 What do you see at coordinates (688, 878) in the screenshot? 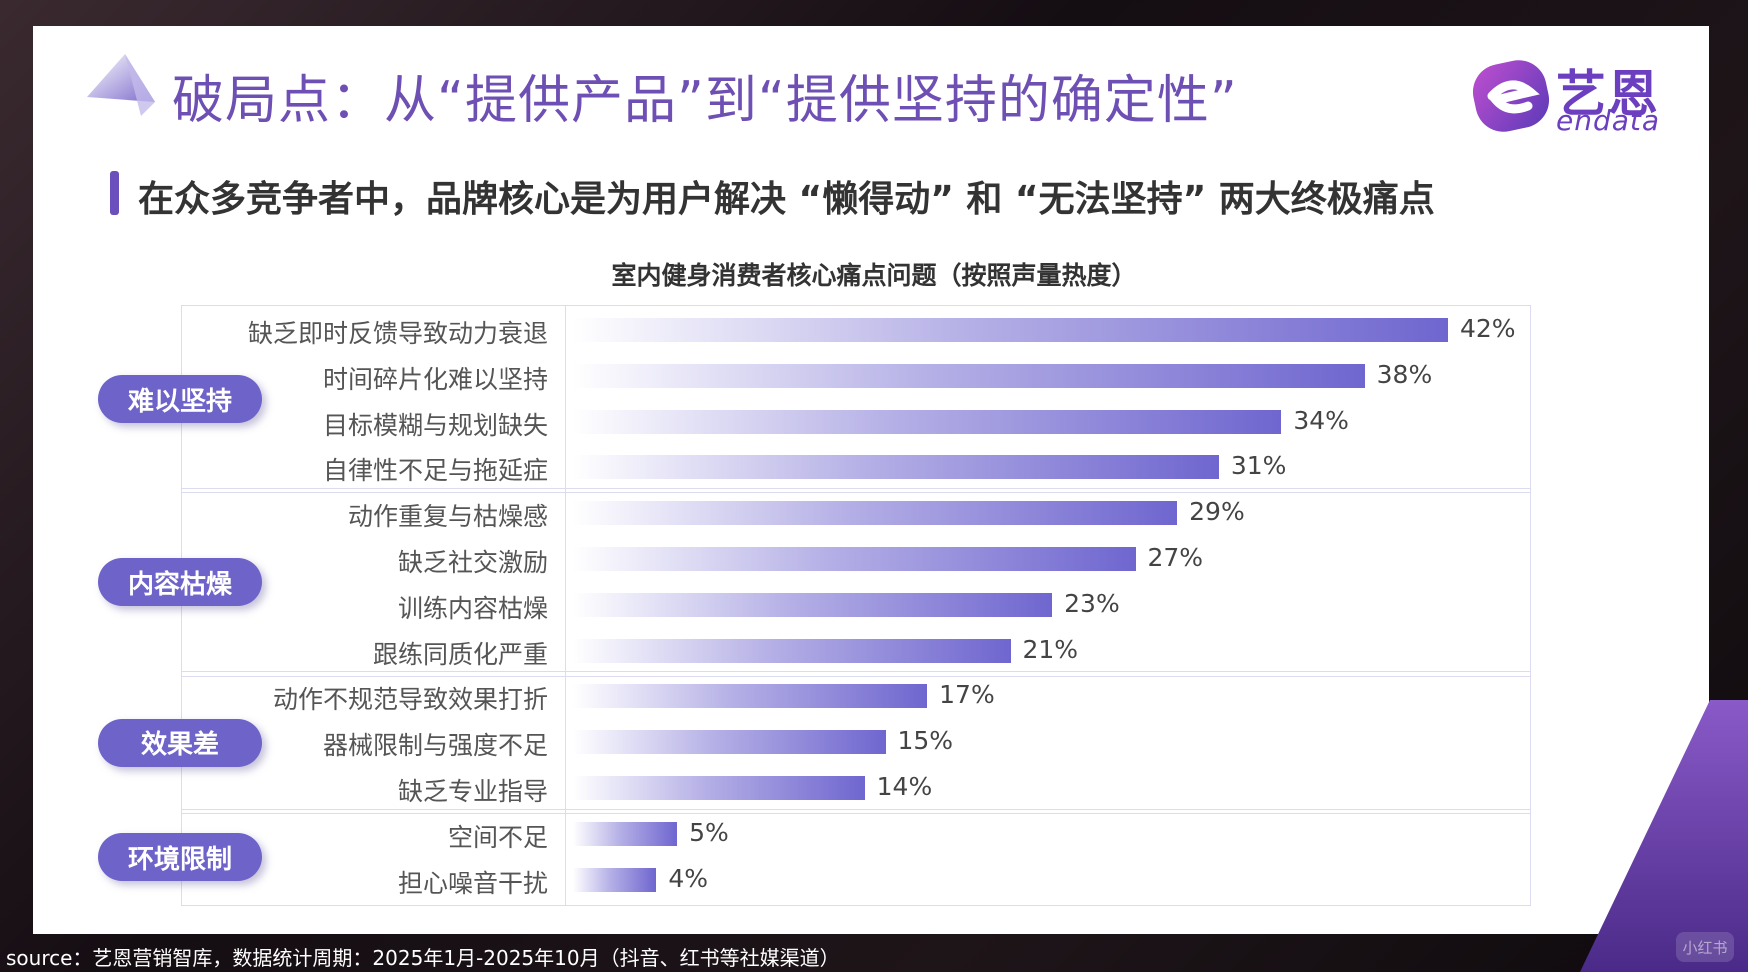
I see `data-label: 4%` at bounding box center [688, 878].